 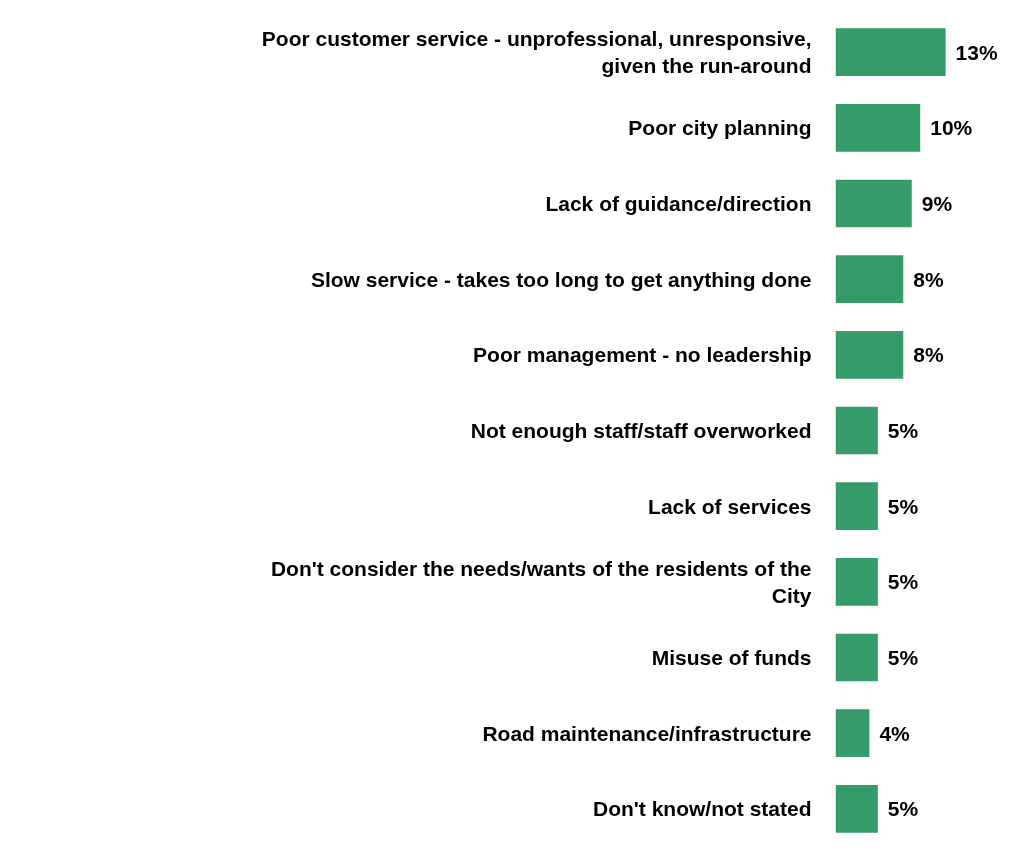 What do you see at coordinates (541, 582) in the screenshot?
I see `y-tick-label: Don't consider the needs/wants of the residents of the City` at bounding box center [541, 582].